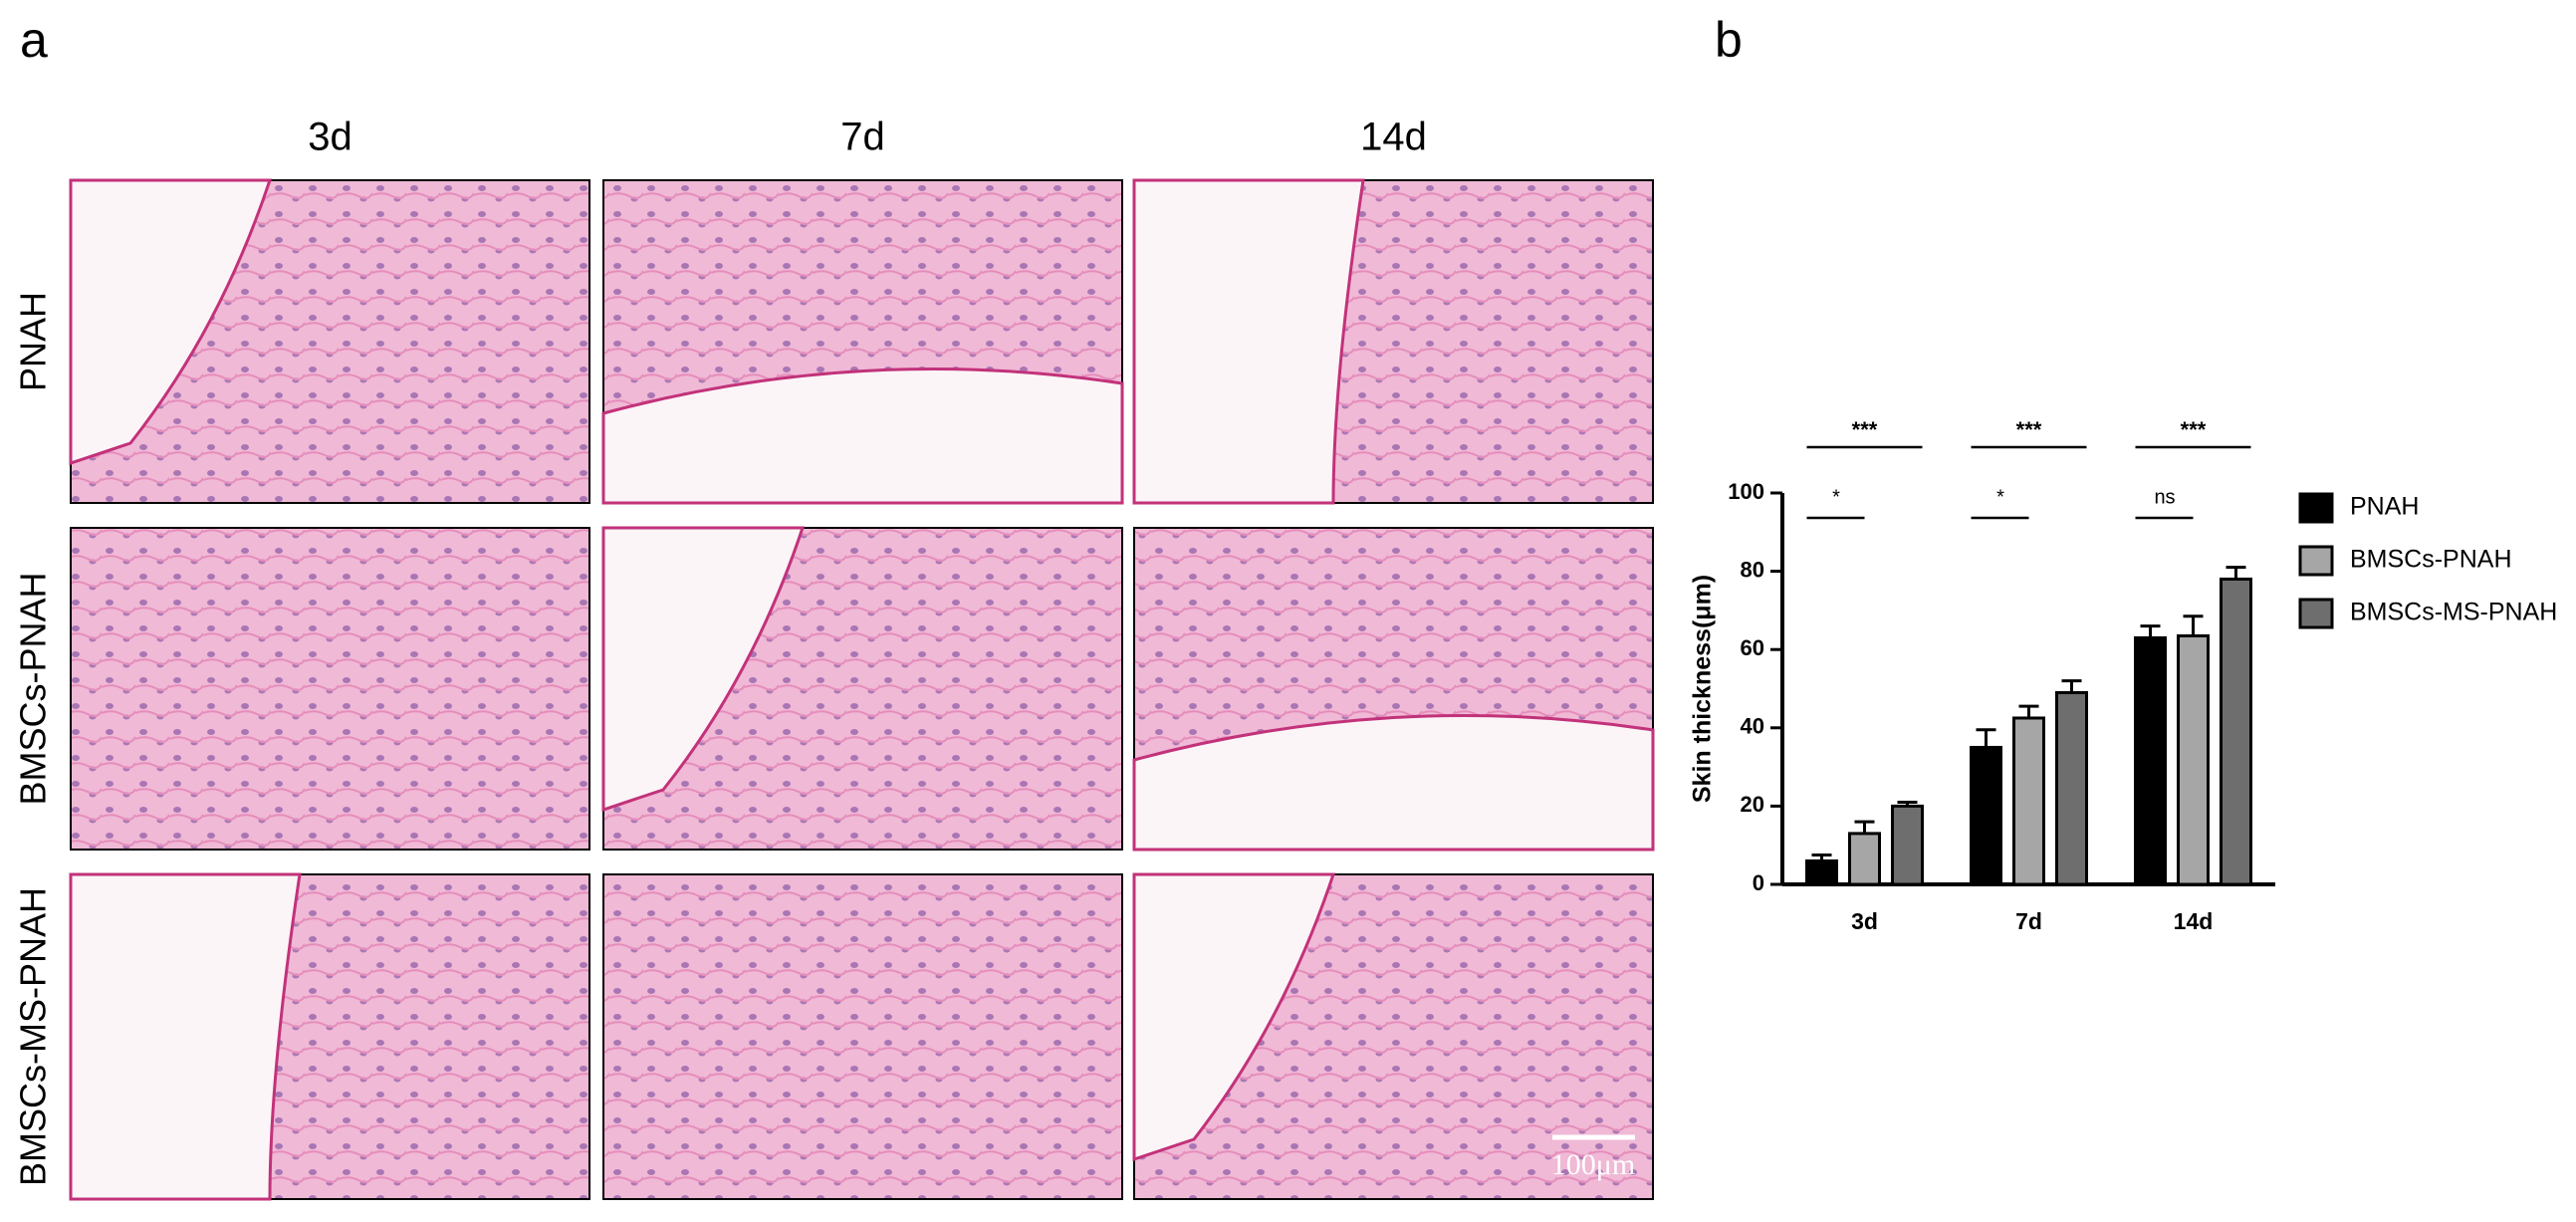 The width and height of the screenshot is (2576, 1222). I want to click on significance-label: ns, so click(2164, 497).